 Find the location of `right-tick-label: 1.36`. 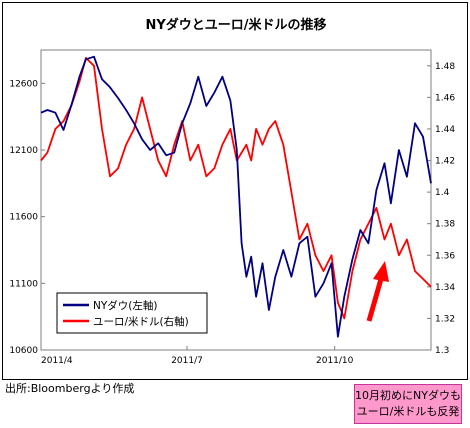

right-tick-label: 1.36 is located at coordinates (445, 256).